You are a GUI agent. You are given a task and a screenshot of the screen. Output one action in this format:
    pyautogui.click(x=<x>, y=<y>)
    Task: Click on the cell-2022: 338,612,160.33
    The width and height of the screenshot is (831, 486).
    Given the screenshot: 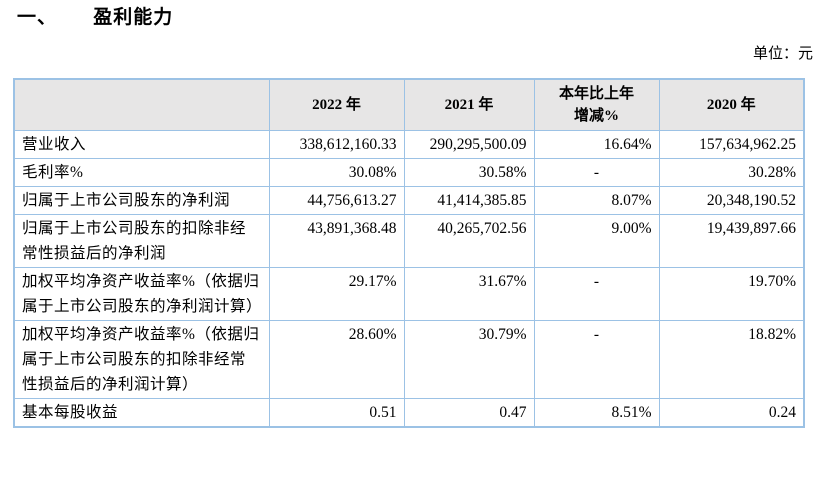 What is the action you would take?
    pyautogui.click(x=336, y=144)
    